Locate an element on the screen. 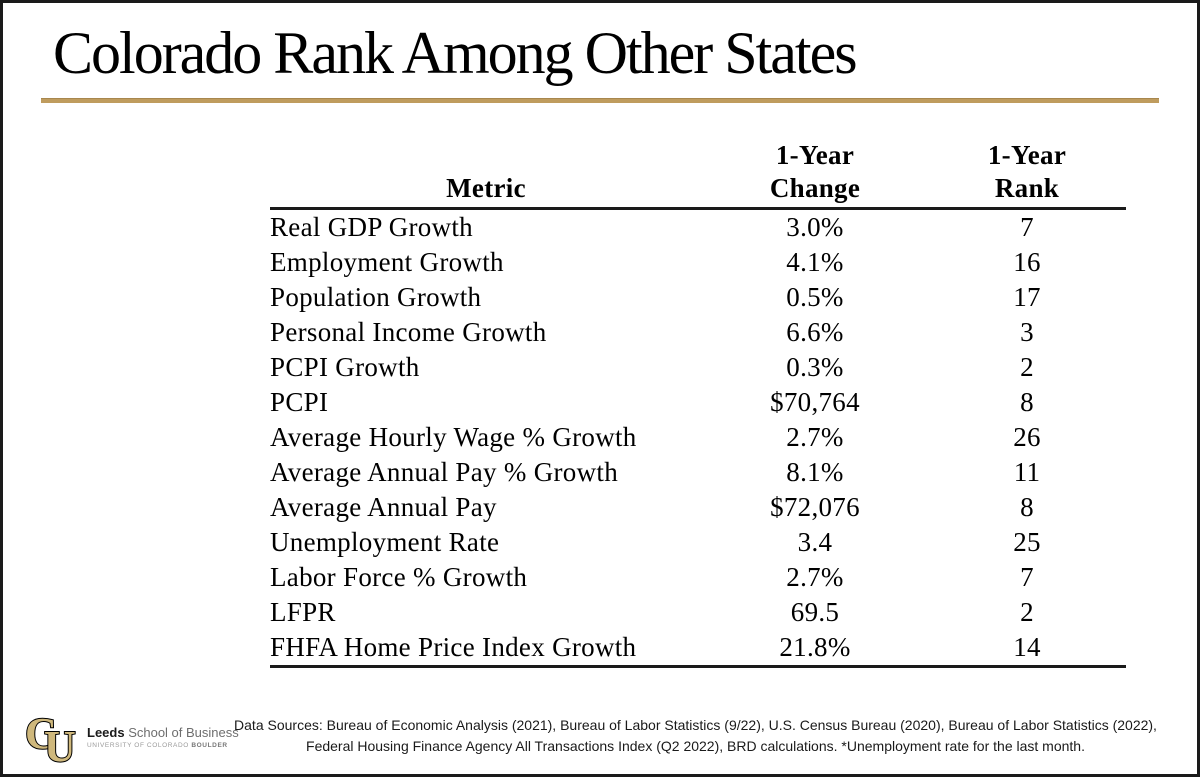  table-row: Average Annual Pay % Growth 8.1% 11 is located at coordinates (698, 472).